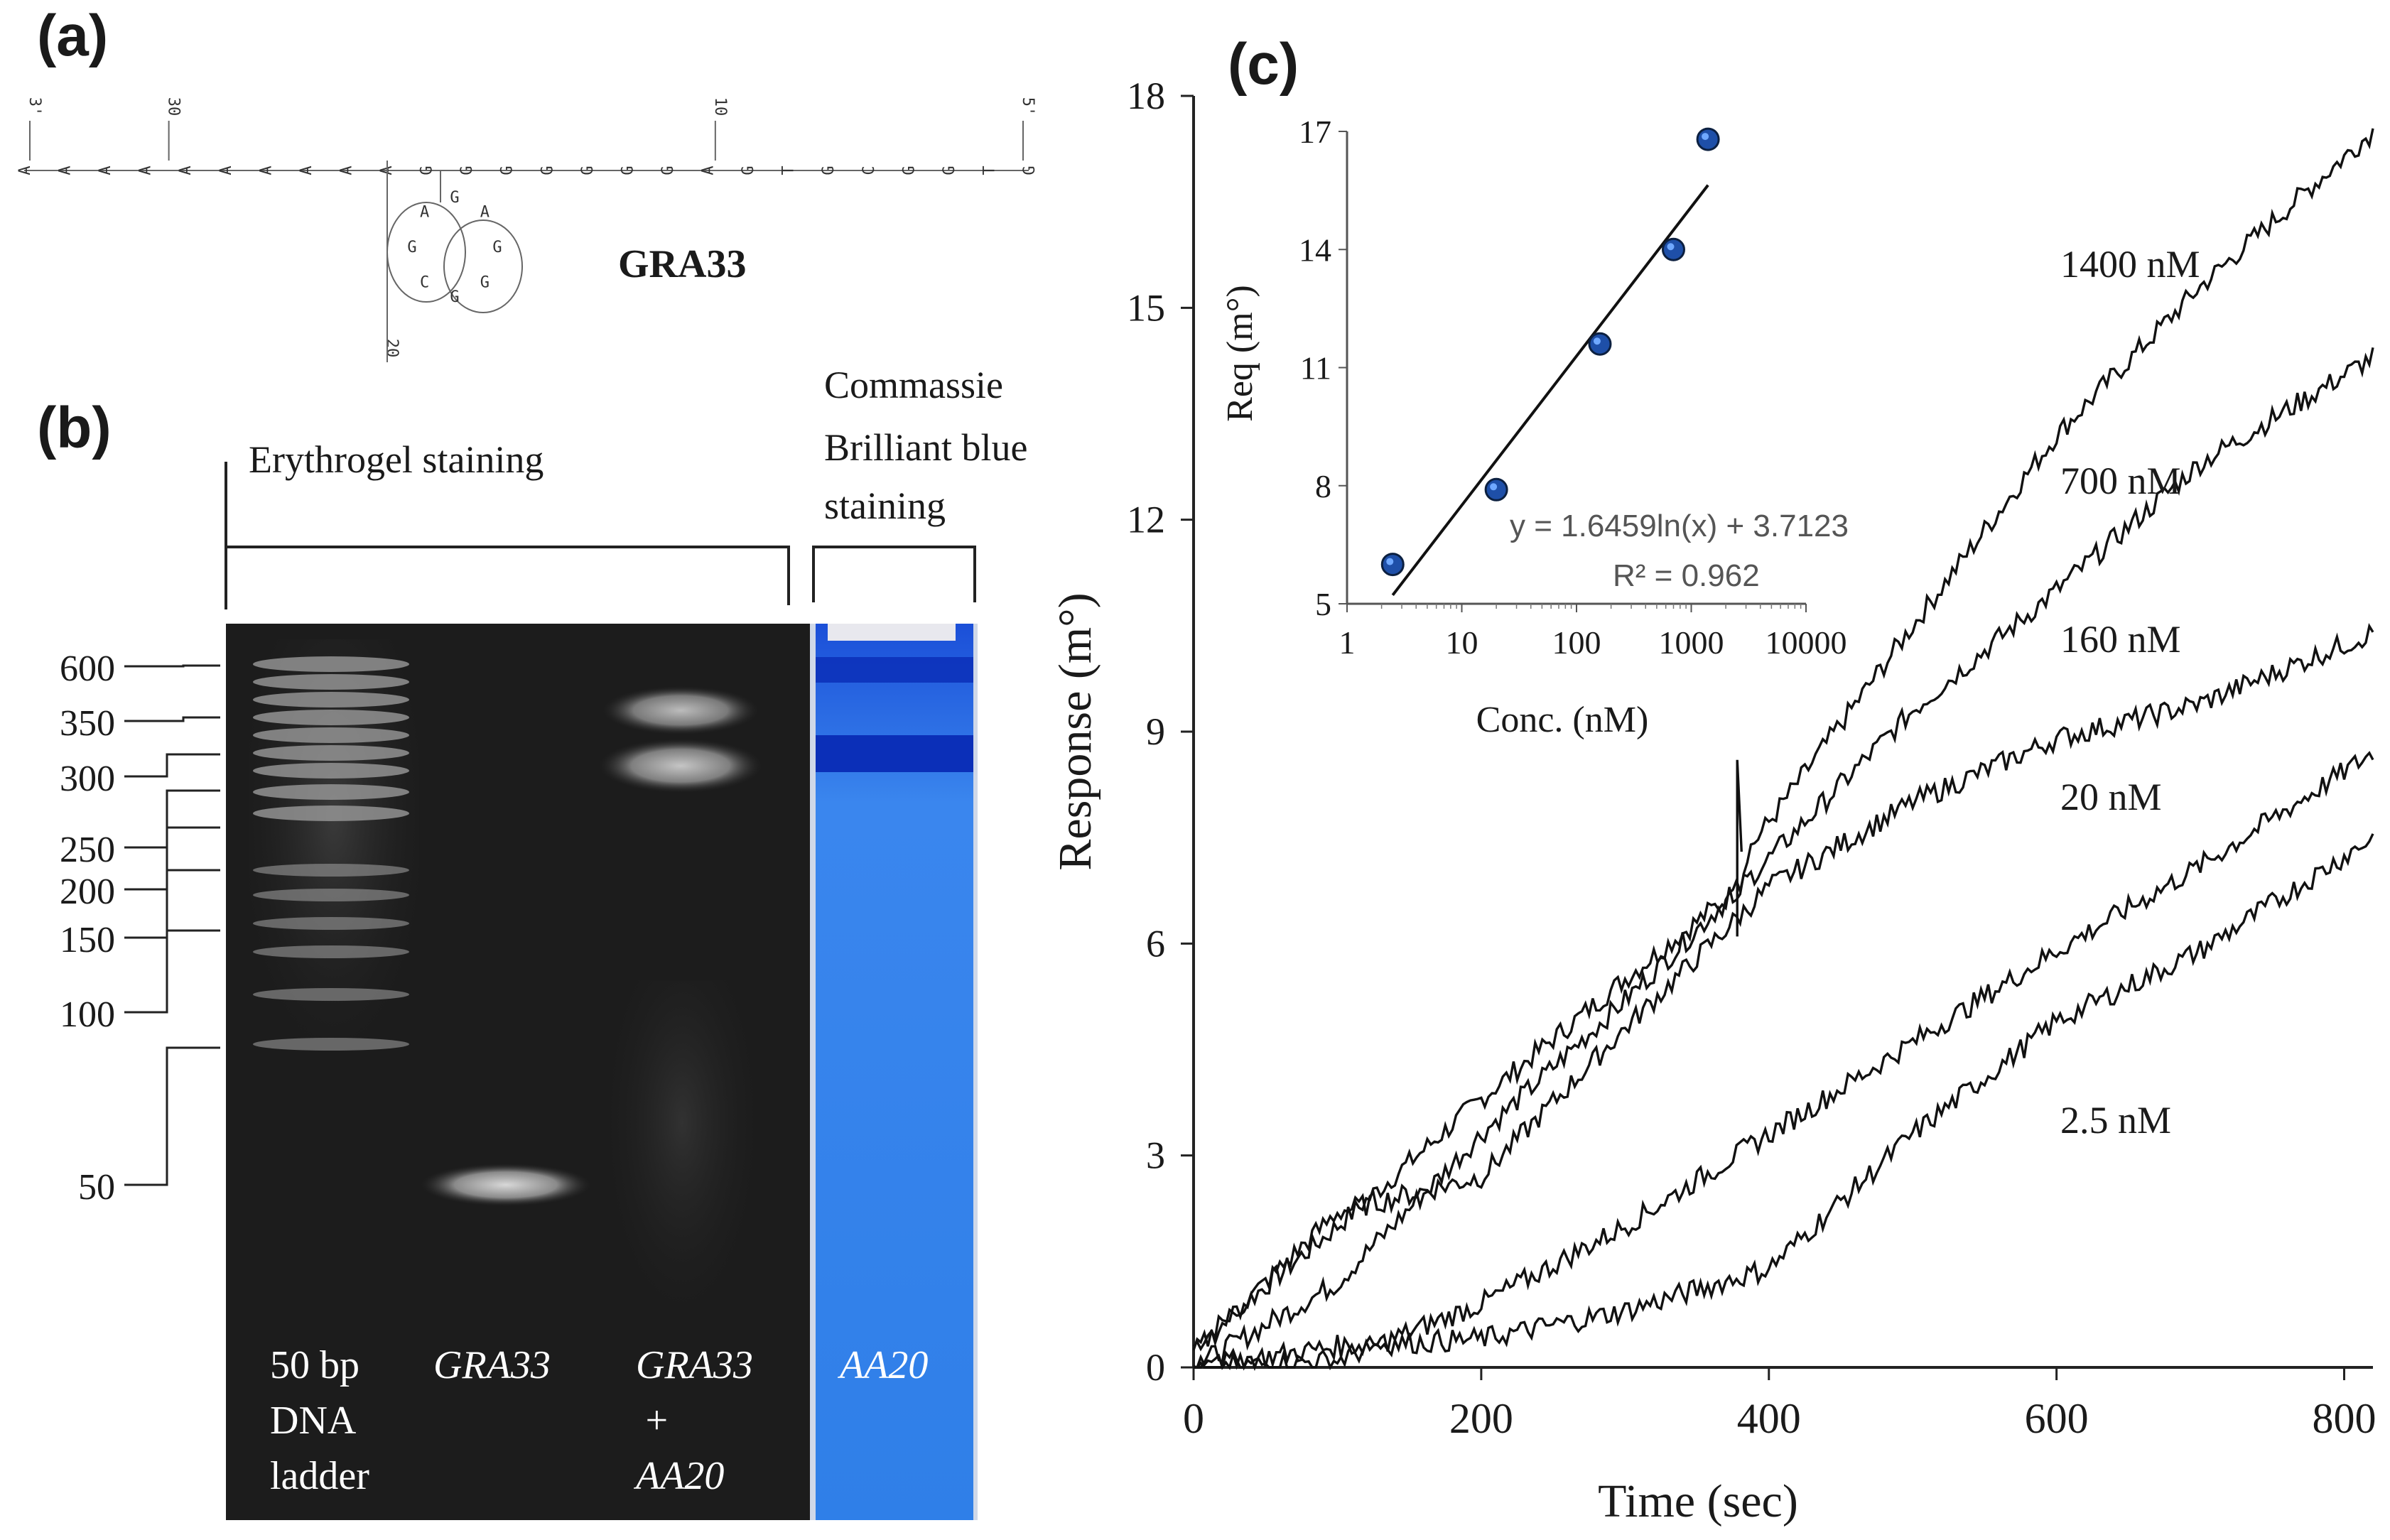 The width and height of the screenshot is (2390, 1540). What do you see at coordinates (682, 1157) in the screenshot?
I see `complex-smear-tail` at bounding box center [682, 1157].